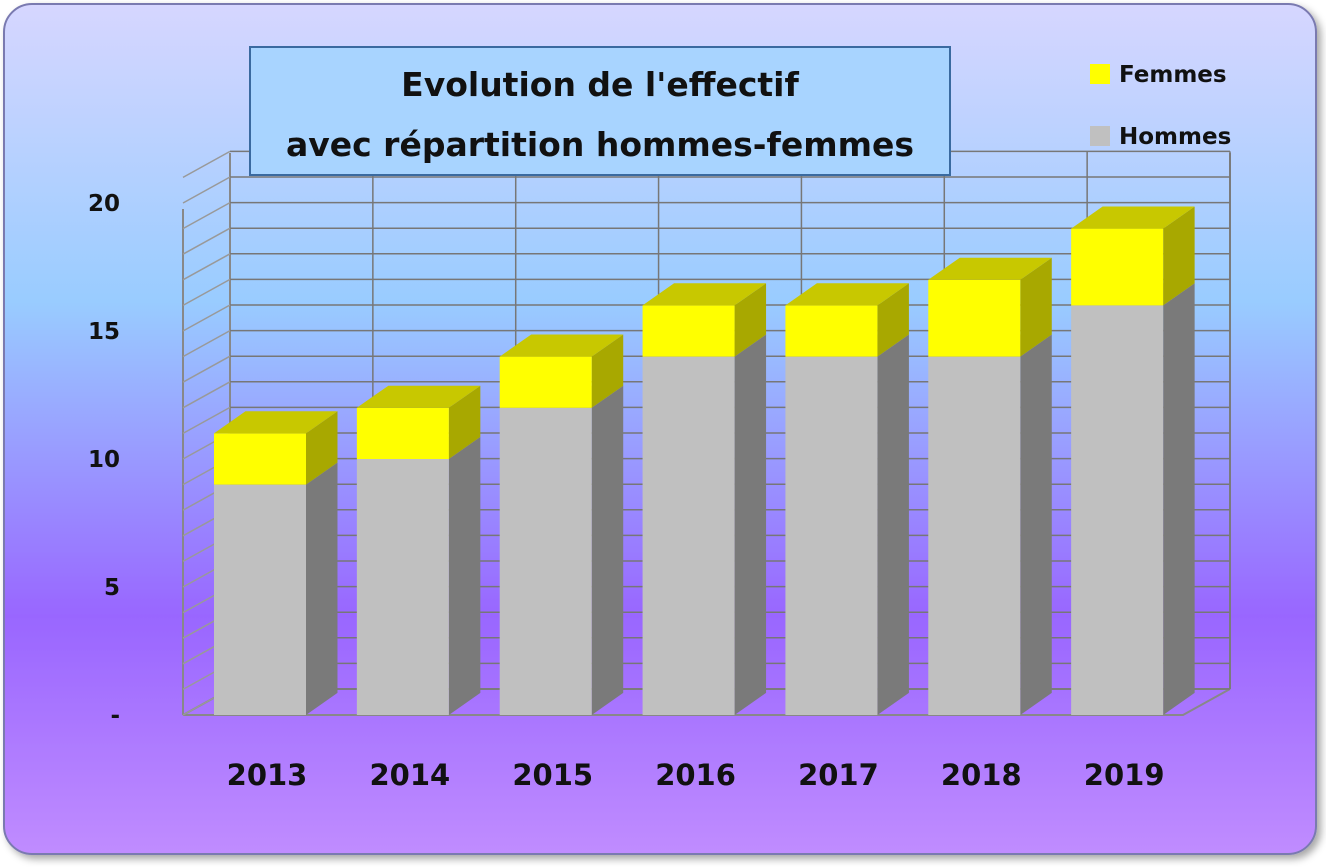  Describe the element at coordinates (981, 775) in the screenshot. I see `x-tick-label: 2018` at that location.